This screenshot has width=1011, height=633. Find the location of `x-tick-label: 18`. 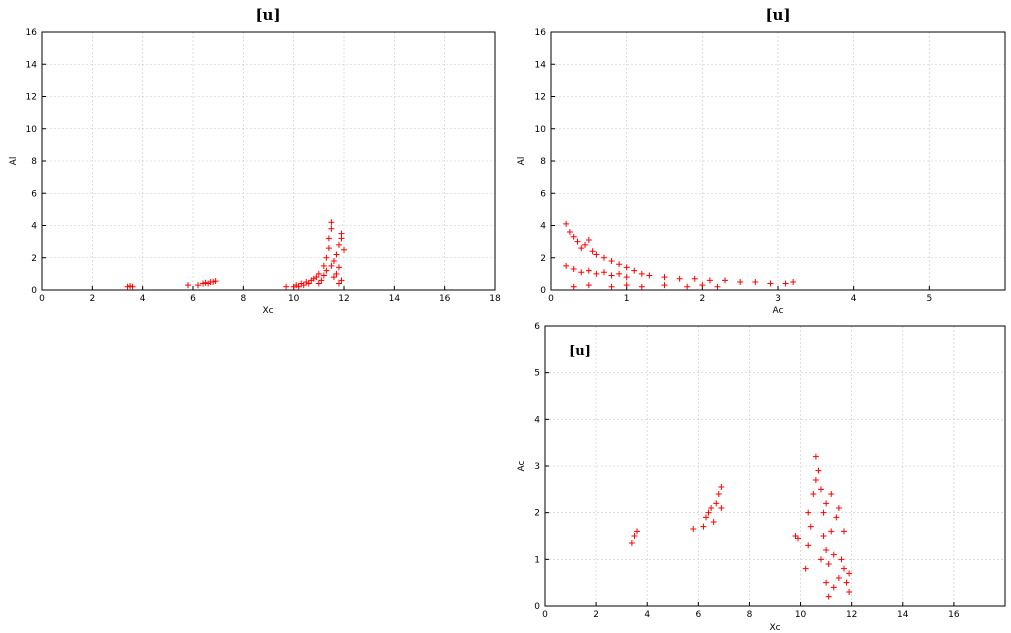

x-tick-label: 18 is located at coordinates (495, 299).